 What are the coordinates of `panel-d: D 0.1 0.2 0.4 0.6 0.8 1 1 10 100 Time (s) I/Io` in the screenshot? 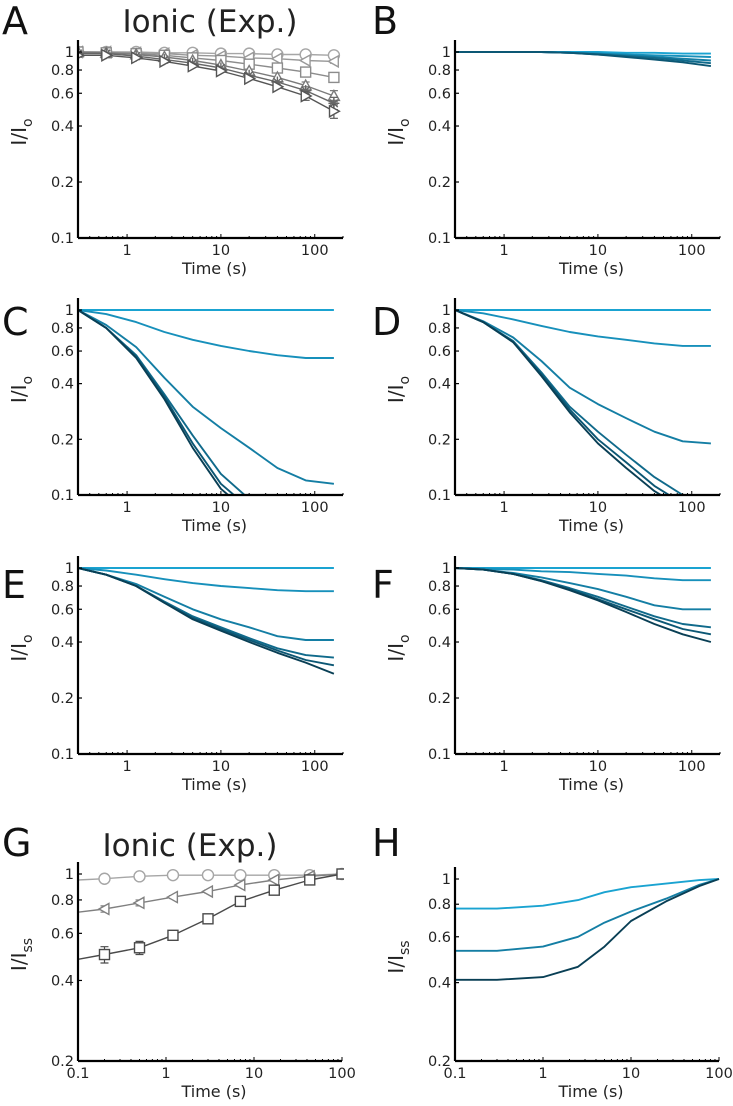 It's located at (546, 416).